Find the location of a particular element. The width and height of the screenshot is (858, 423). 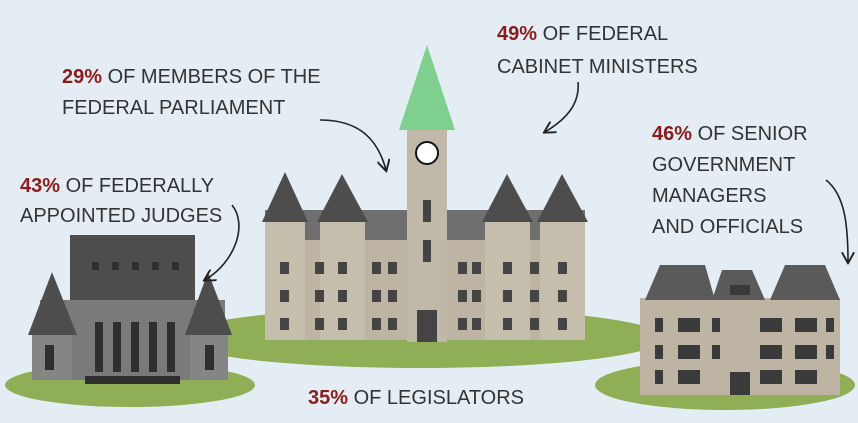

callout-line: CABINET MINISTERS is located at coordinates (597, 67).